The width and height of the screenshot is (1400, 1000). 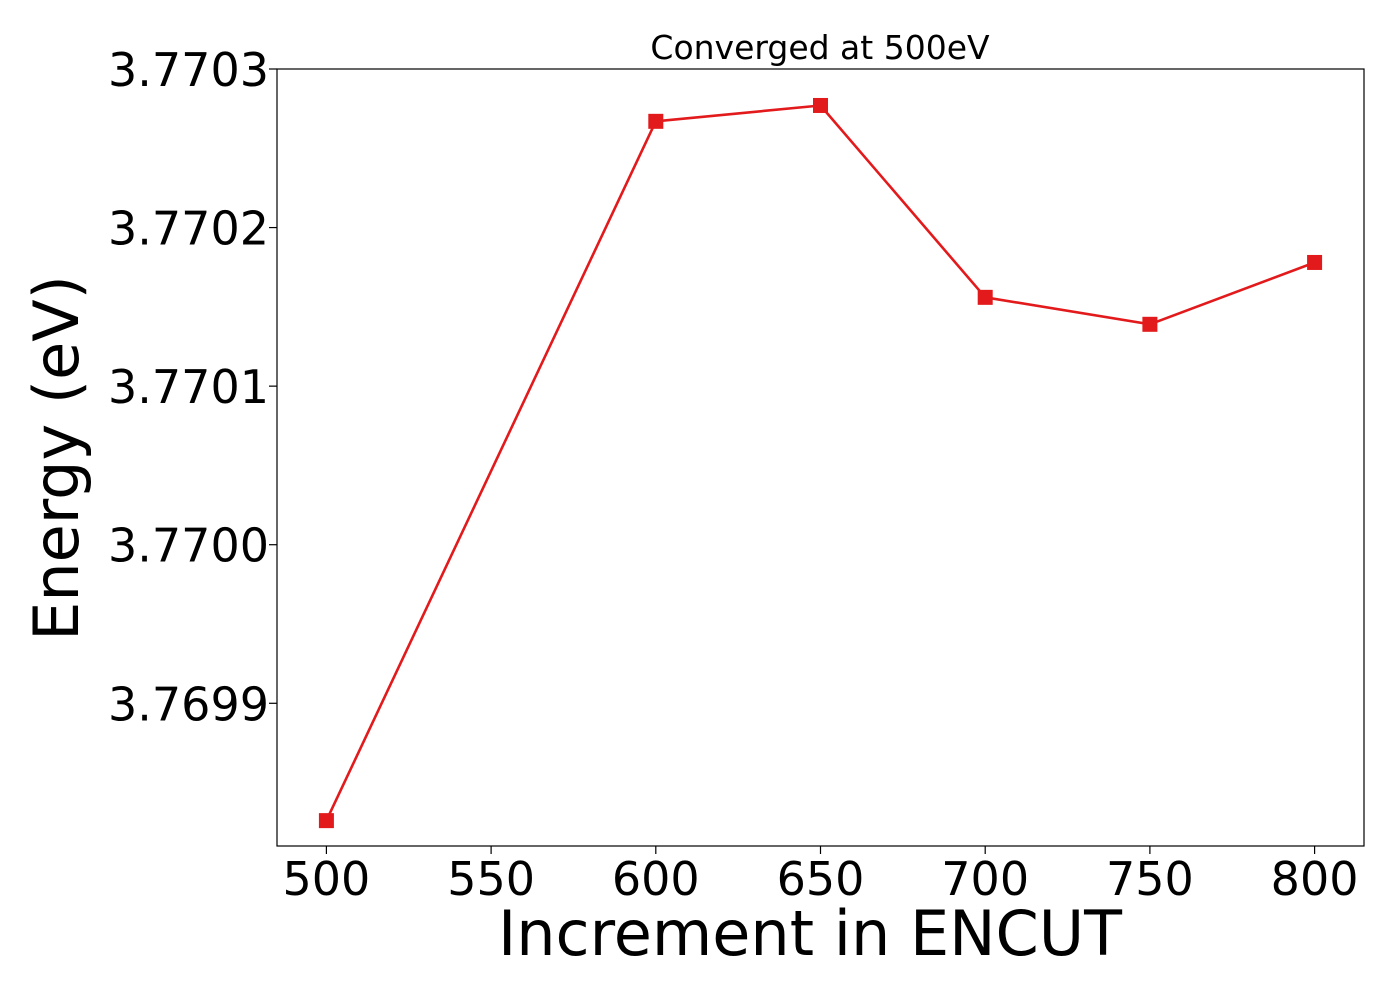 What do you see at coordinates (56, 458) in the screenshot?
I see `y-axis-label: Energy (eV)` at bounding box center [56, 458].